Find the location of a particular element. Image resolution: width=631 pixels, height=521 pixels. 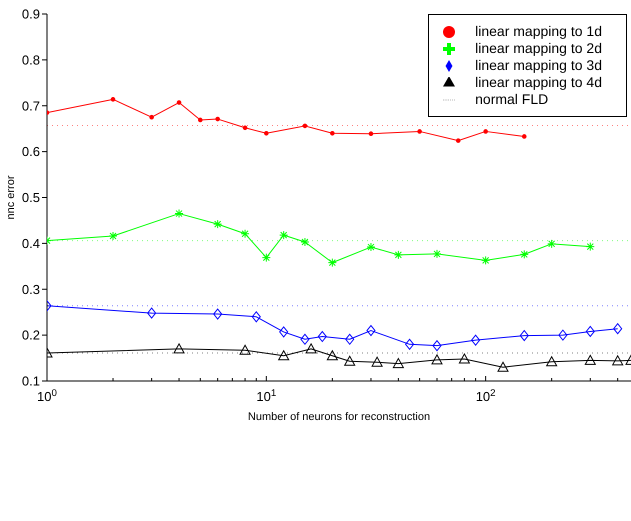

y-tick-label: 0.5 is located at coordinates (31, 198).